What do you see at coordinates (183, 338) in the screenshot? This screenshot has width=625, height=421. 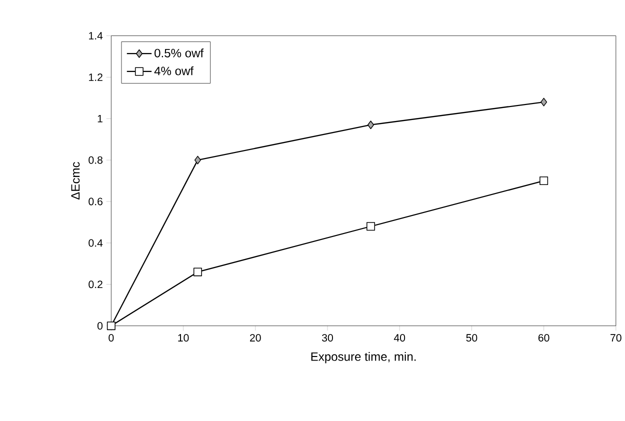 I see `x-tick-label: 10` at bounding box center [183, 338].